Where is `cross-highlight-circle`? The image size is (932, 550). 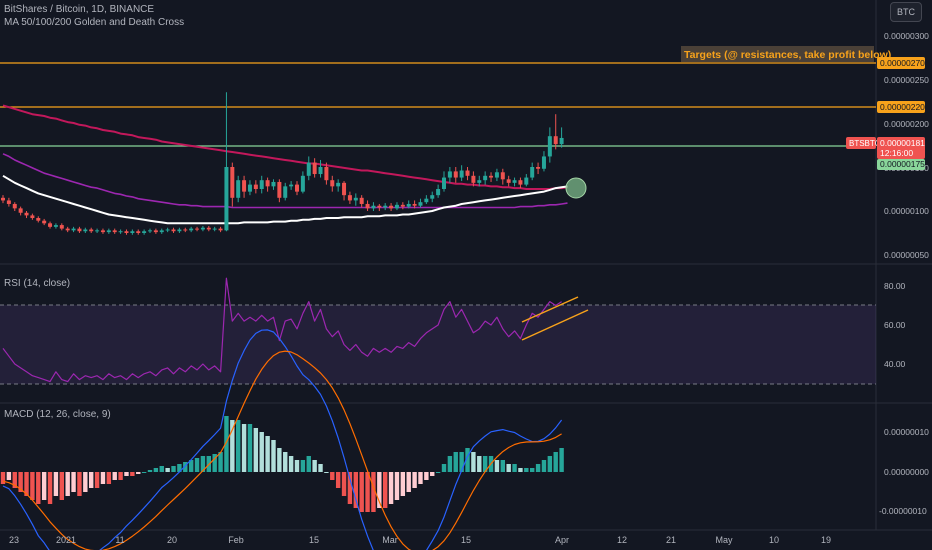 cross-highlight-circle is located at coordinates (576, 188).